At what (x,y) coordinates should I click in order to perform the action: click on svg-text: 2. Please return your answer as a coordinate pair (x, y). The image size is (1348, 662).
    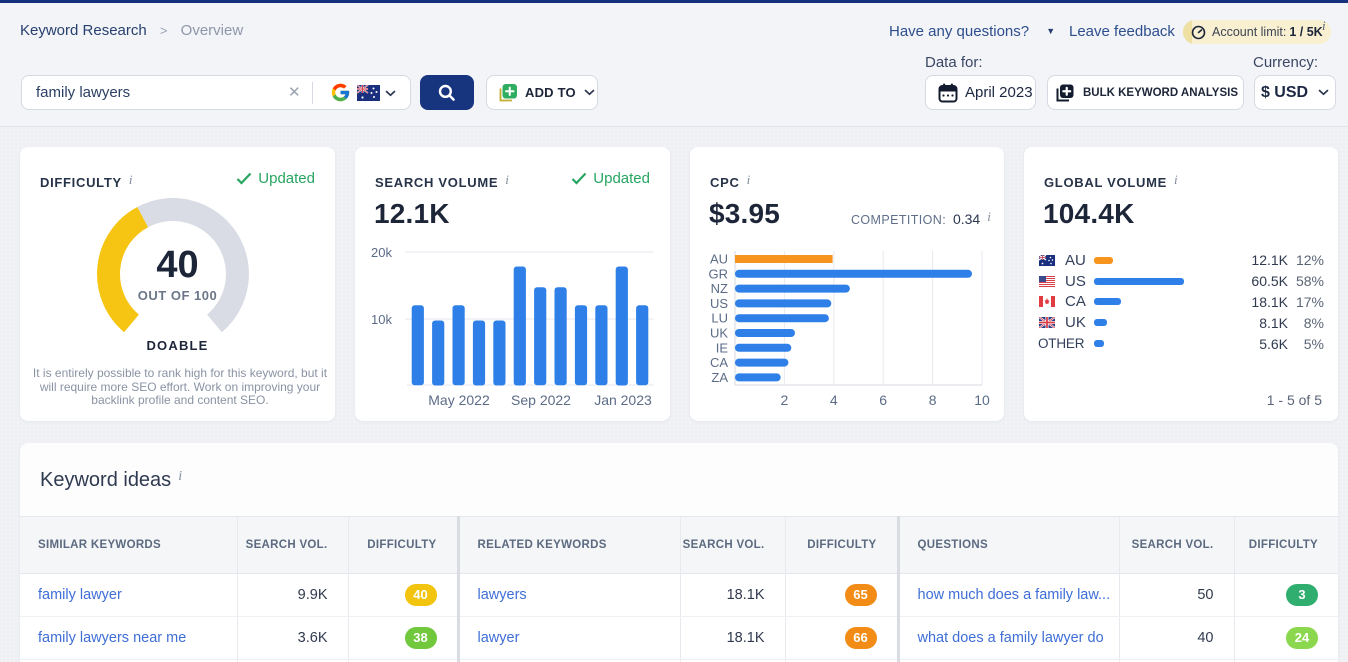
    Looking at the image, I should click on (785, 400).